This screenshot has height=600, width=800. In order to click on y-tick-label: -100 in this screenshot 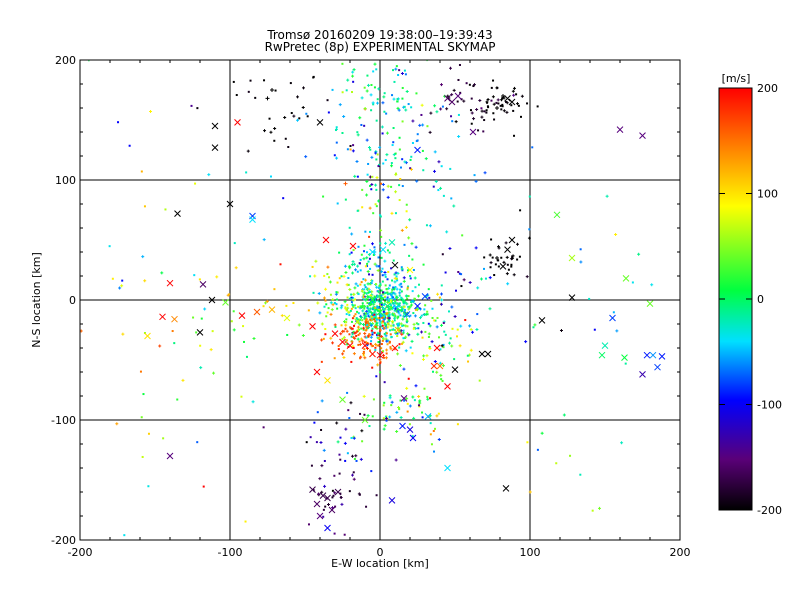, I will do `click(63, 420)`.